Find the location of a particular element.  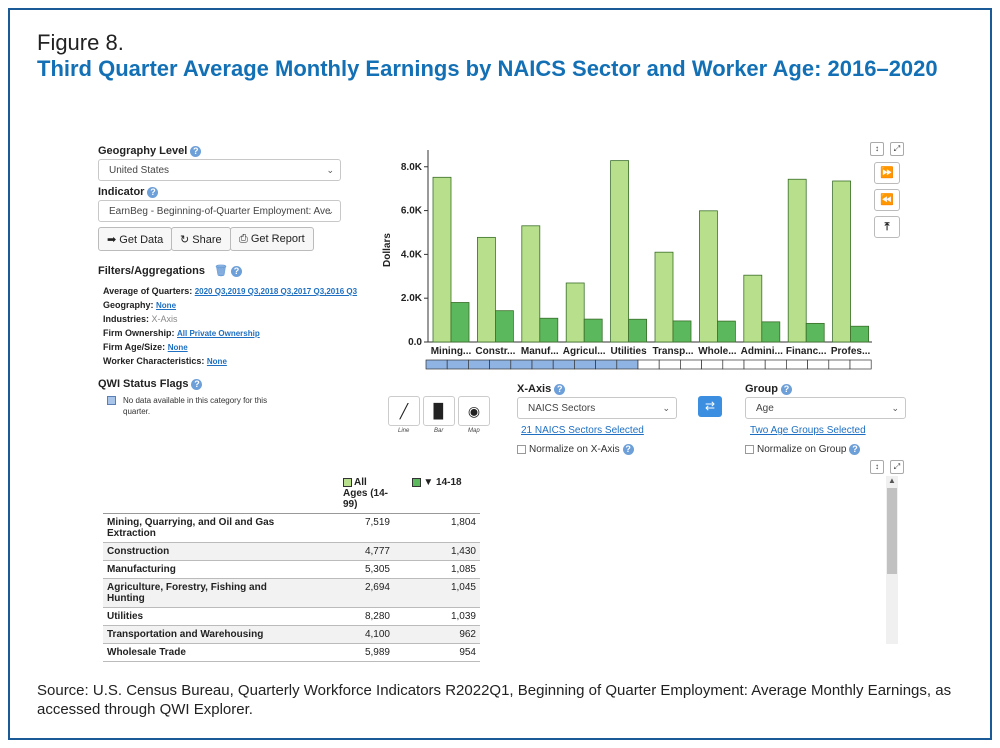

filter-item: Worker Characteristics: None is located at coordinates (165, 361).